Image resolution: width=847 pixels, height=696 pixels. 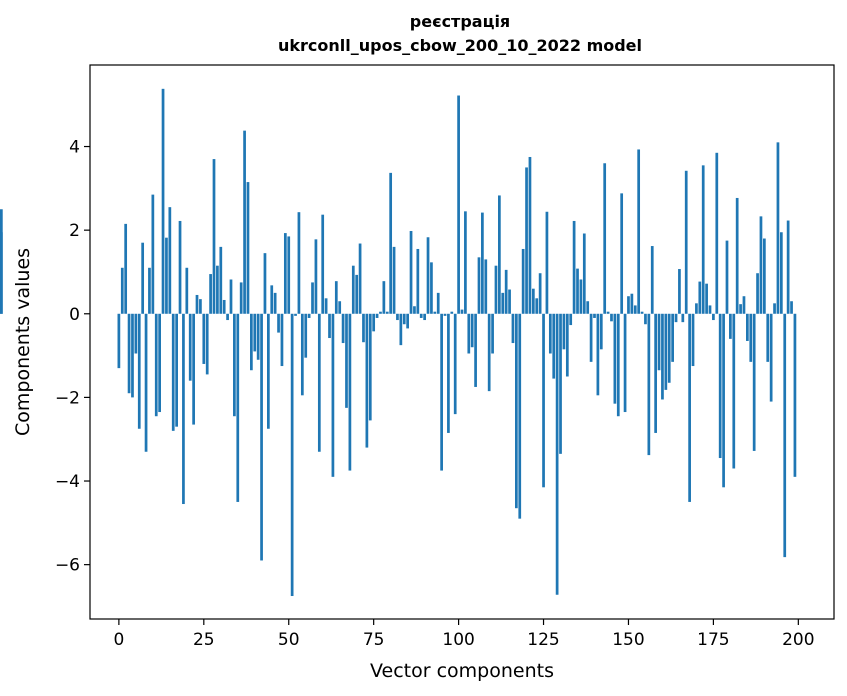 What do you see at coordinates (74, 315) in the screenshot?
I see `y-tick-label-0: 0` at bounding box center [74, 315].